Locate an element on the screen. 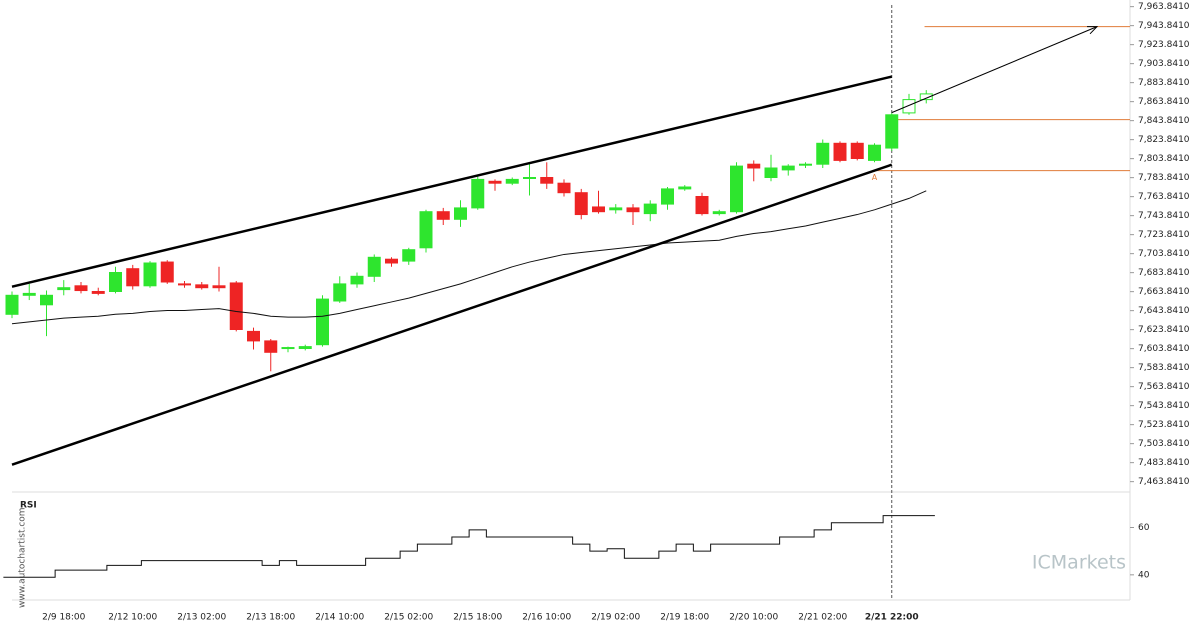 This screenshot has width=1200, height=630. x-tick-label: 2/12 10:00 is located at coordinates (132, 618).